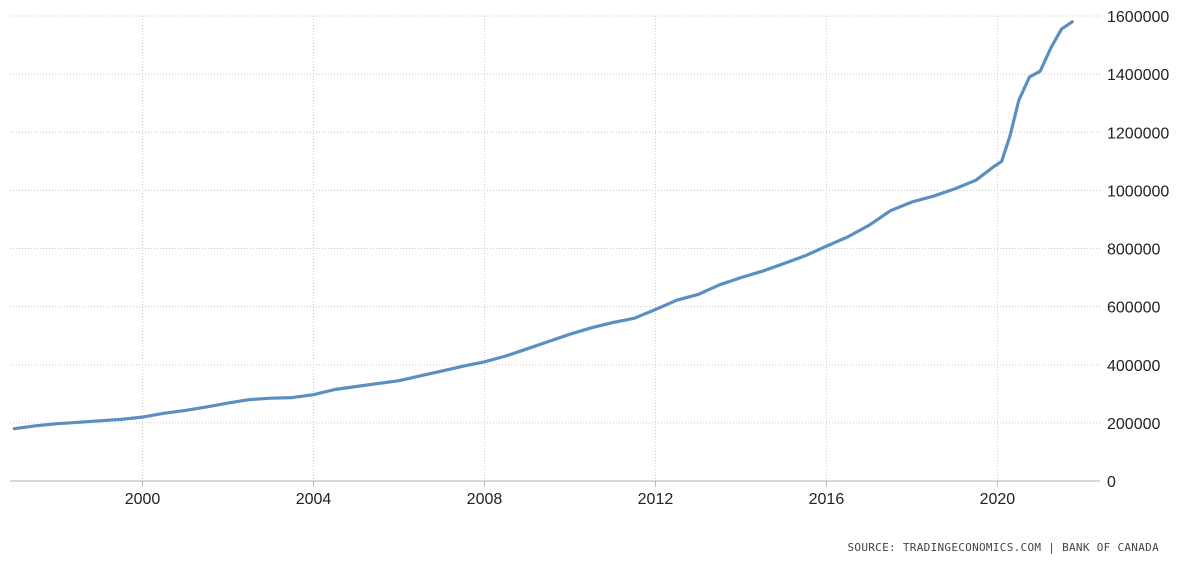 The width and height of the screenshot is (1193, 573). I want to click on y-tick-label: 200000, so click(1133, 424).